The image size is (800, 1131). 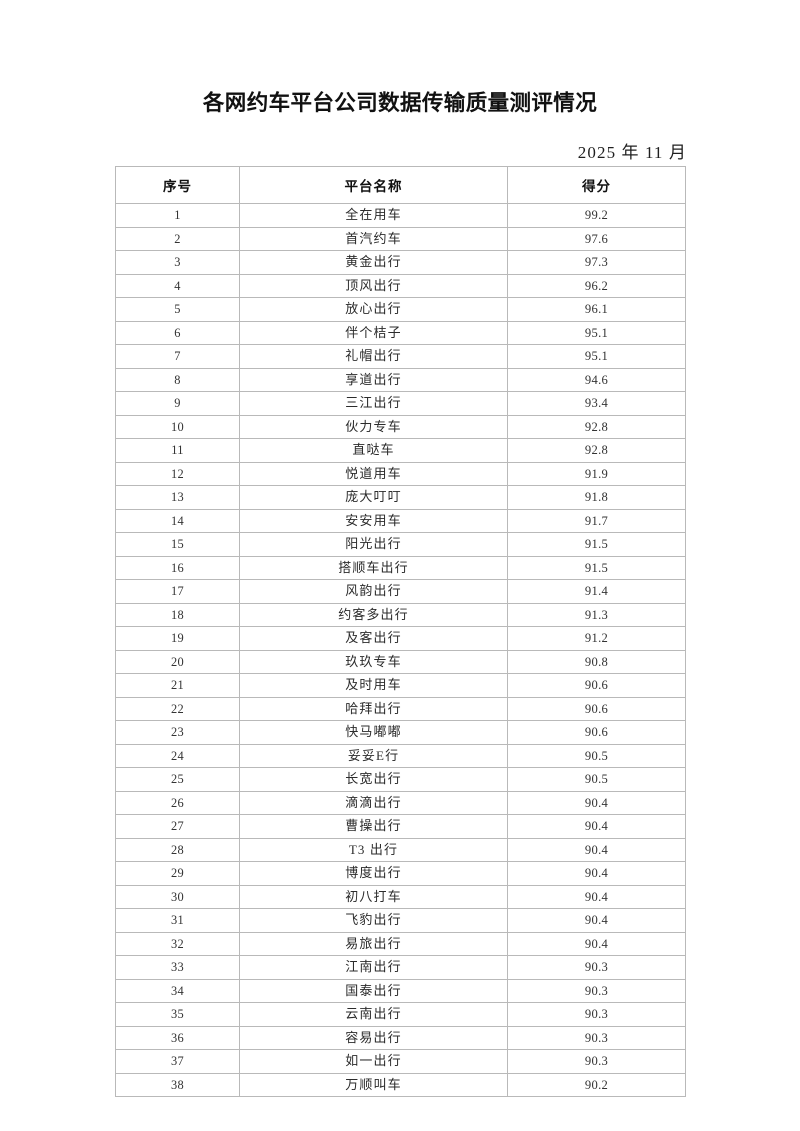 I want to click on cell-platform-name: 如一出行, so click(x=373, y=1061).